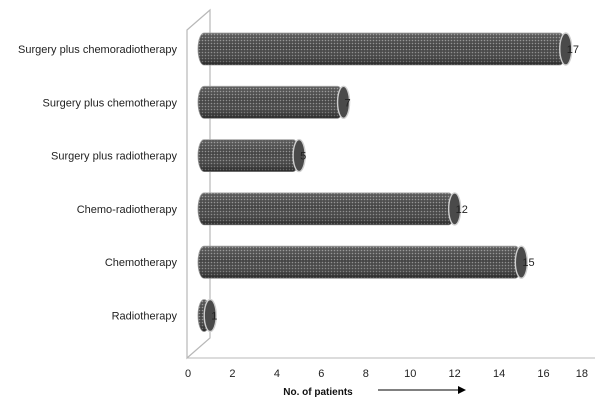 Image resolution: width=595 pixels, height=399 pixels. What do you see at coordinates (277, 374) in the screenshot?
I see `x-tick-label: 4` at bounding box center [277, 374].